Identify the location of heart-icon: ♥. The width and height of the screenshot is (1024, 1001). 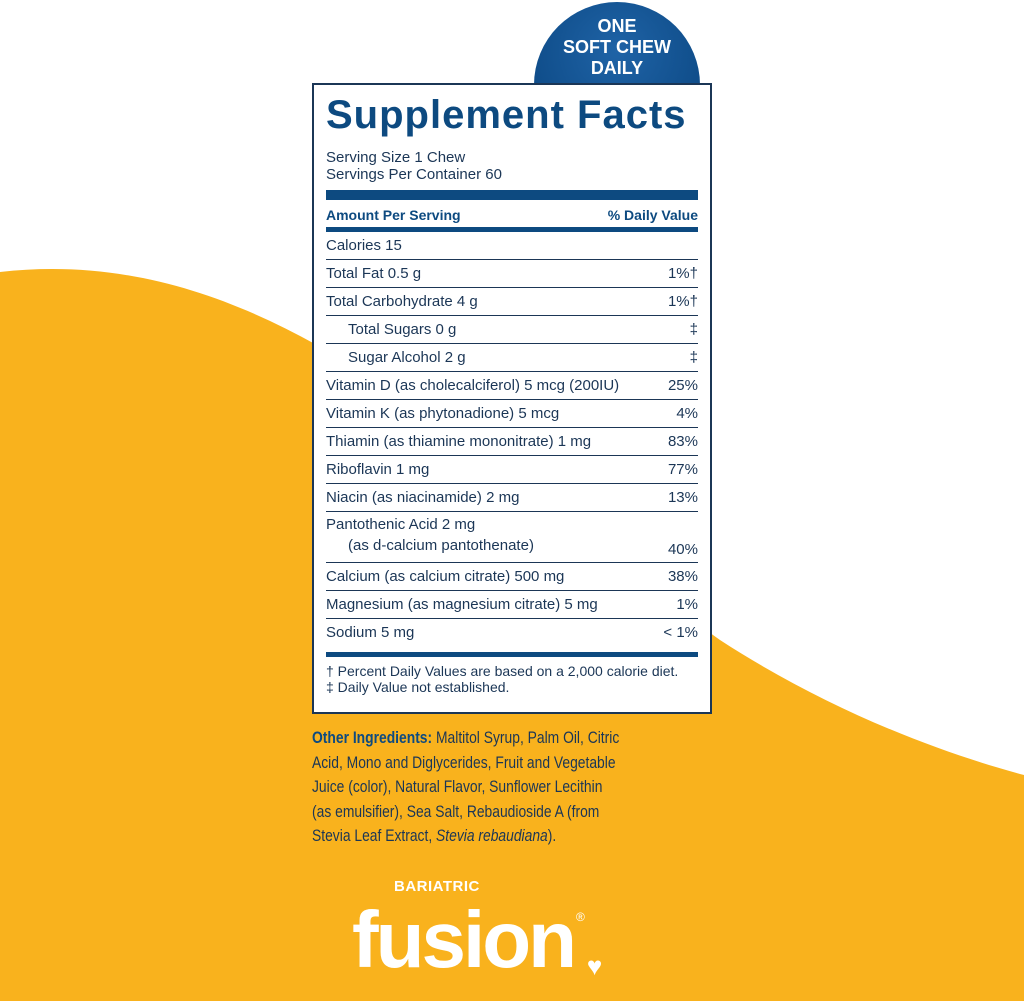
(594, 966).